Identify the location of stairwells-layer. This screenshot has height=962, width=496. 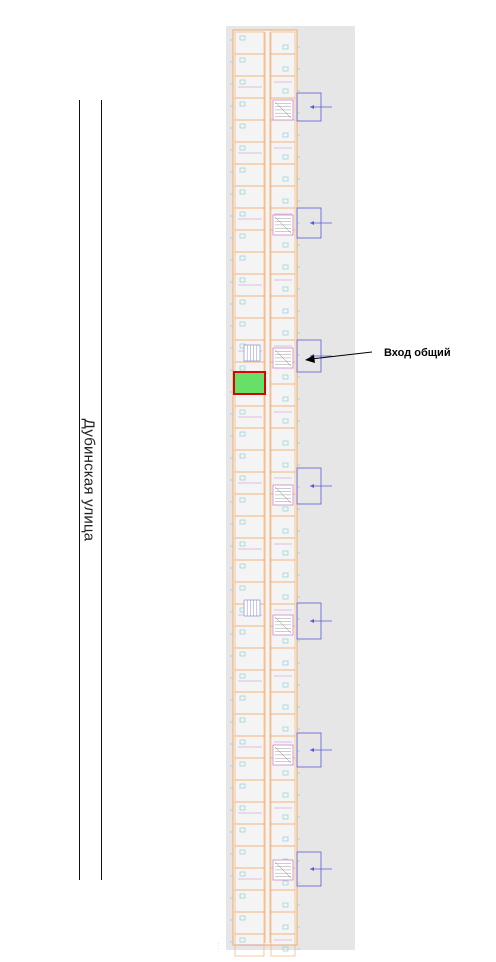
(268, 490).